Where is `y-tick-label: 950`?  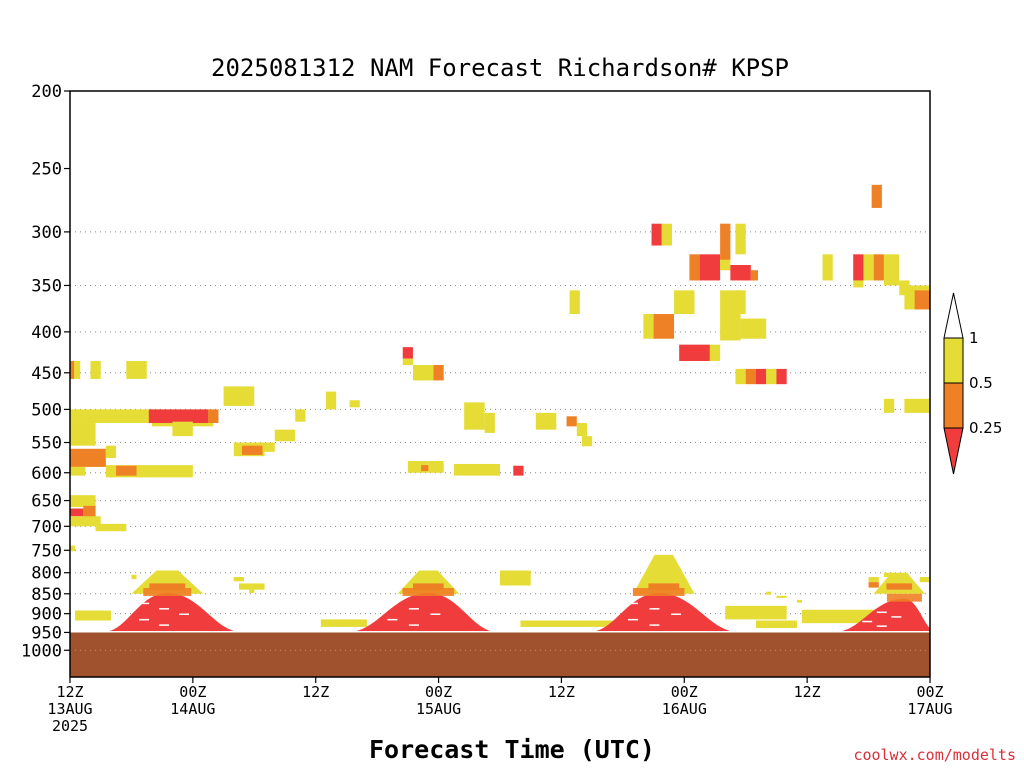 y-tick-label: 950 is located at coordinates (46, 633).